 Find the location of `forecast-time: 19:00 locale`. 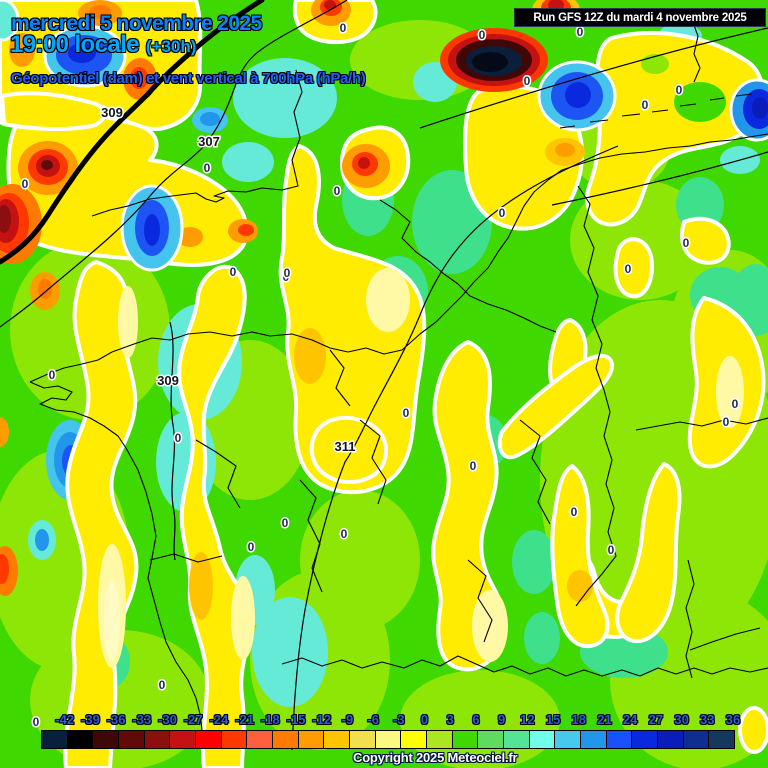

forecast-time: 19:00 locale is located at coordinates (74, 44).